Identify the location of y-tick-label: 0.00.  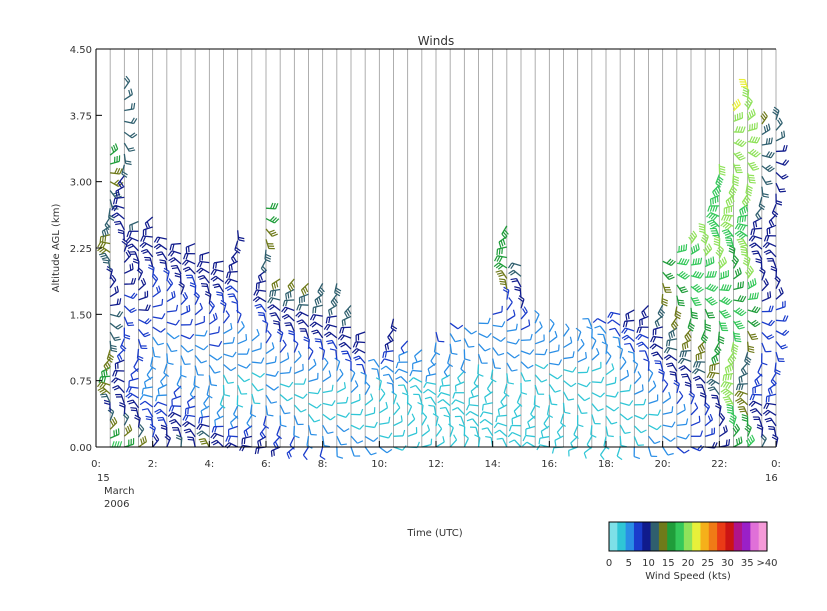
(81, 448).